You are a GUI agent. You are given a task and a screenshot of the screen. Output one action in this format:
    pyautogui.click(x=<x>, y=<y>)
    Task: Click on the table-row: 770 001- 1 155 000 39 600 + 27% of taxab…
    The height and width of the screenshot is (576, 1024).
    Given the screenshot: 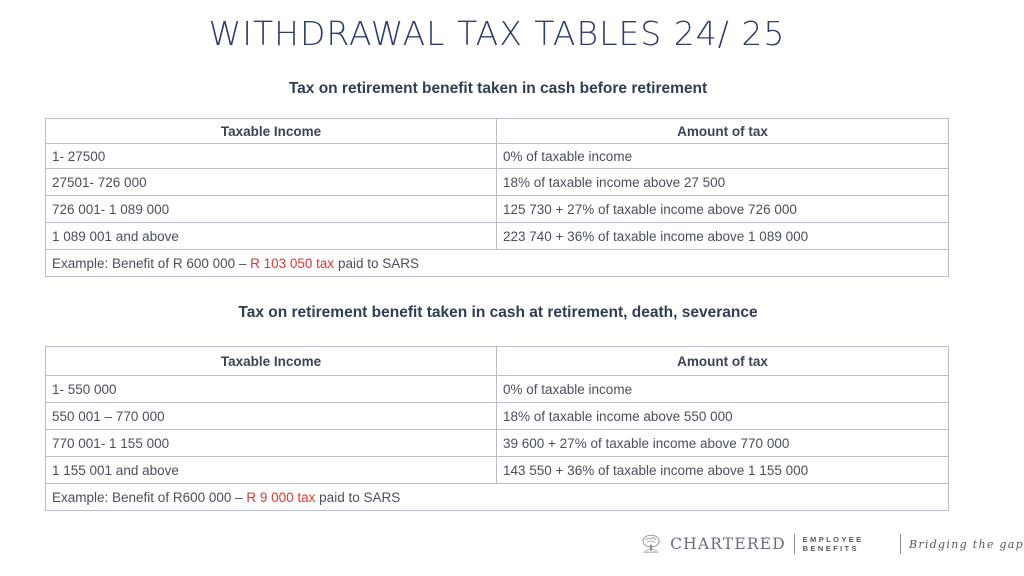 What is the action you would take?
    pyautogui.click(x=497, y=443)
    